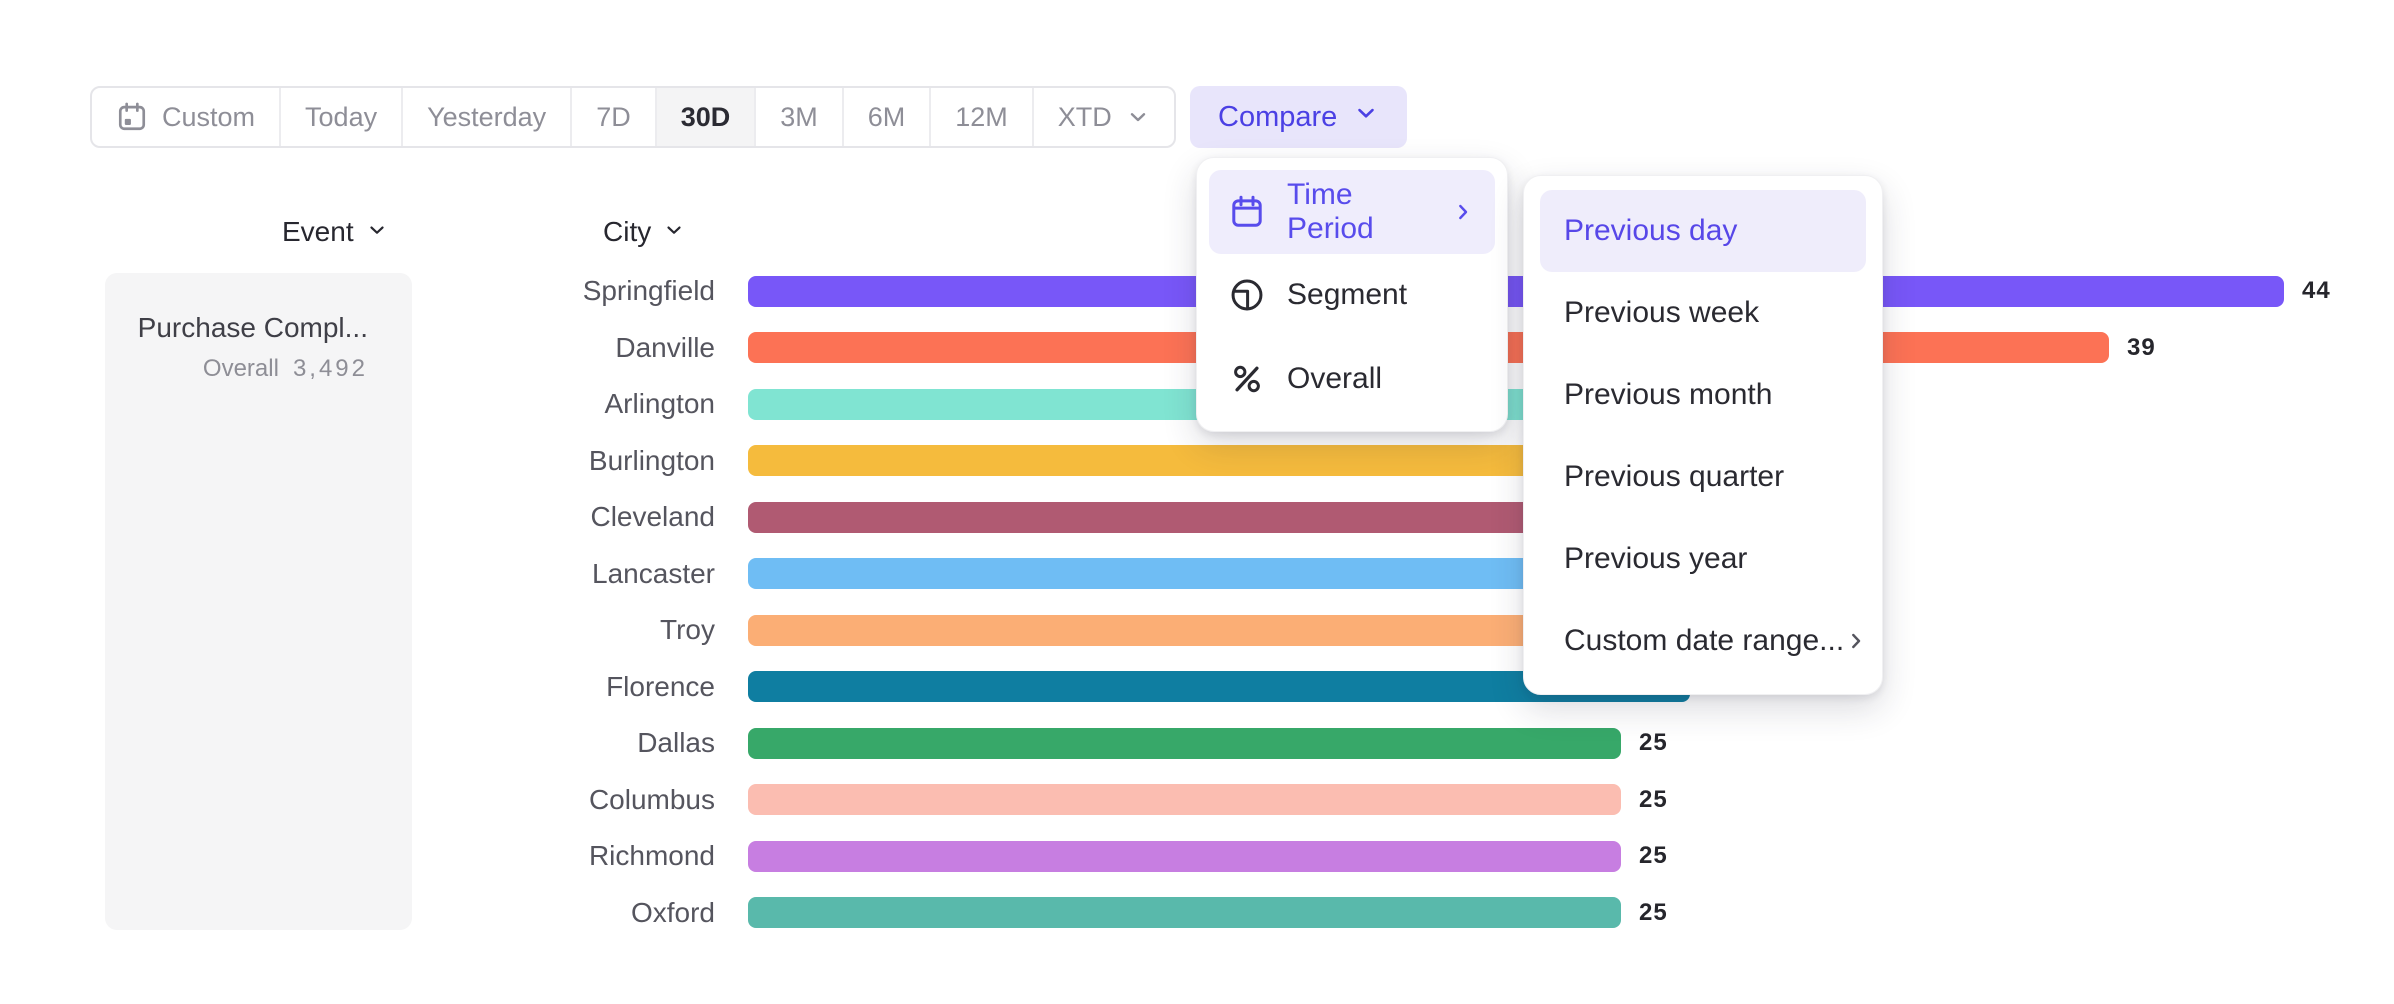  I want to click on menu-item-overall: Overall, so click(1352, 379).